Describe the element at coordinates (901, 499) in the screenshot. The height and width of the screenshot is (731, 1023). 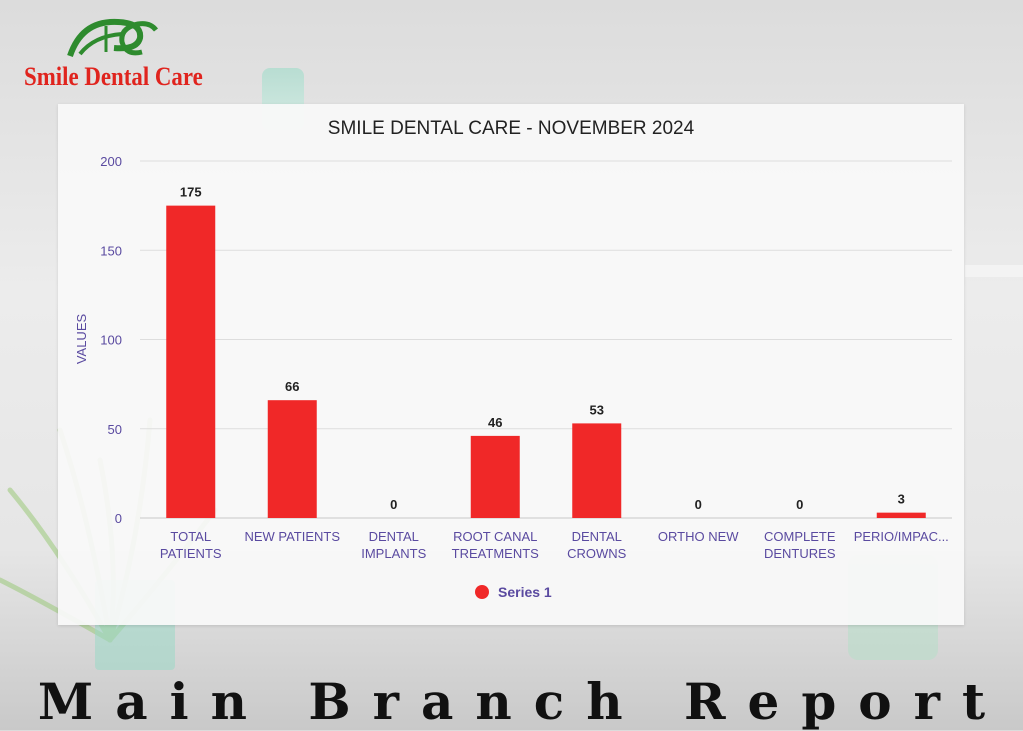
I see `data-label: 3` at that location.